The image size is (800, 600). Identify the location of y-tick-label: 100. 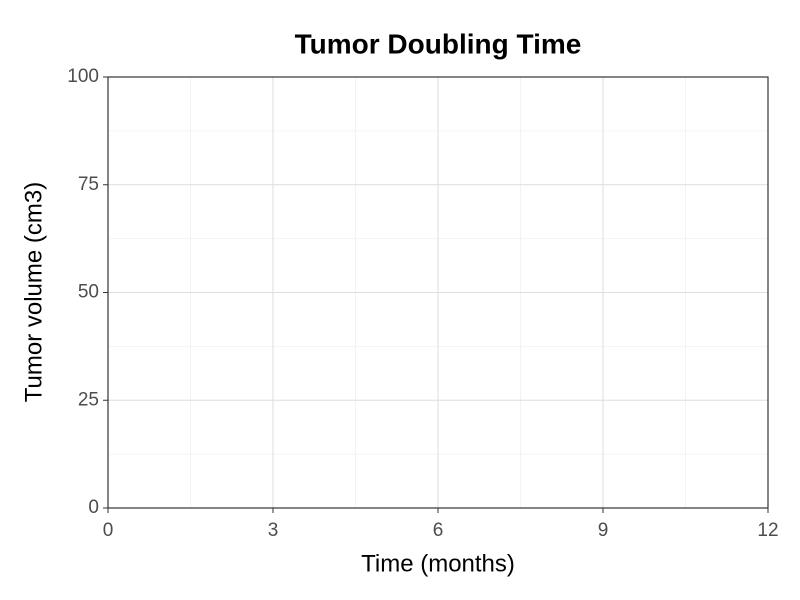
(83, 76).